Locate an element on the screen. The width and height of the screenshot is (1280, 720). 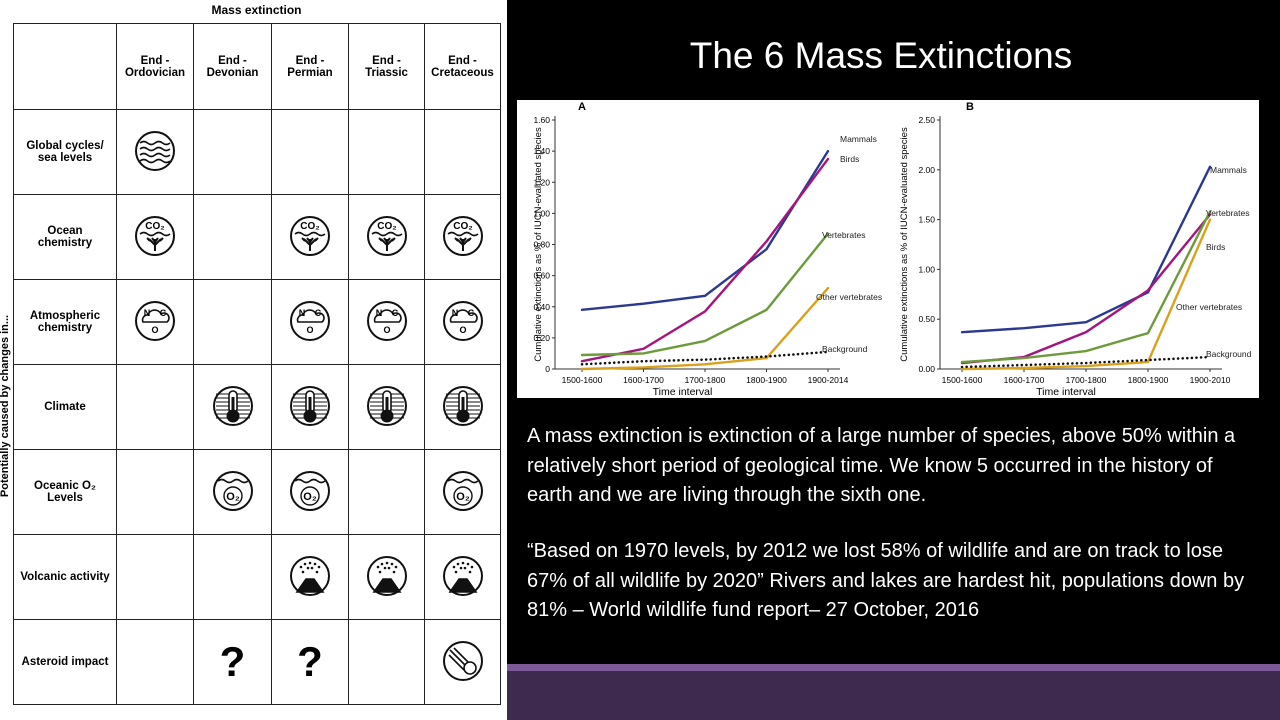
table-row: Climate is located at coordinates (257, 407).